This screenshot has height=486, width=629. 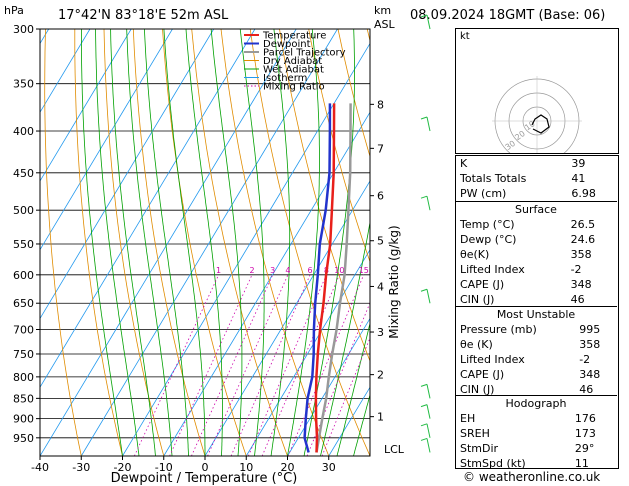 What do you see at coordinates (380, 375) in the screenshot?
I see `altitude-tick-label: 2` at bounding box center [380, 375].